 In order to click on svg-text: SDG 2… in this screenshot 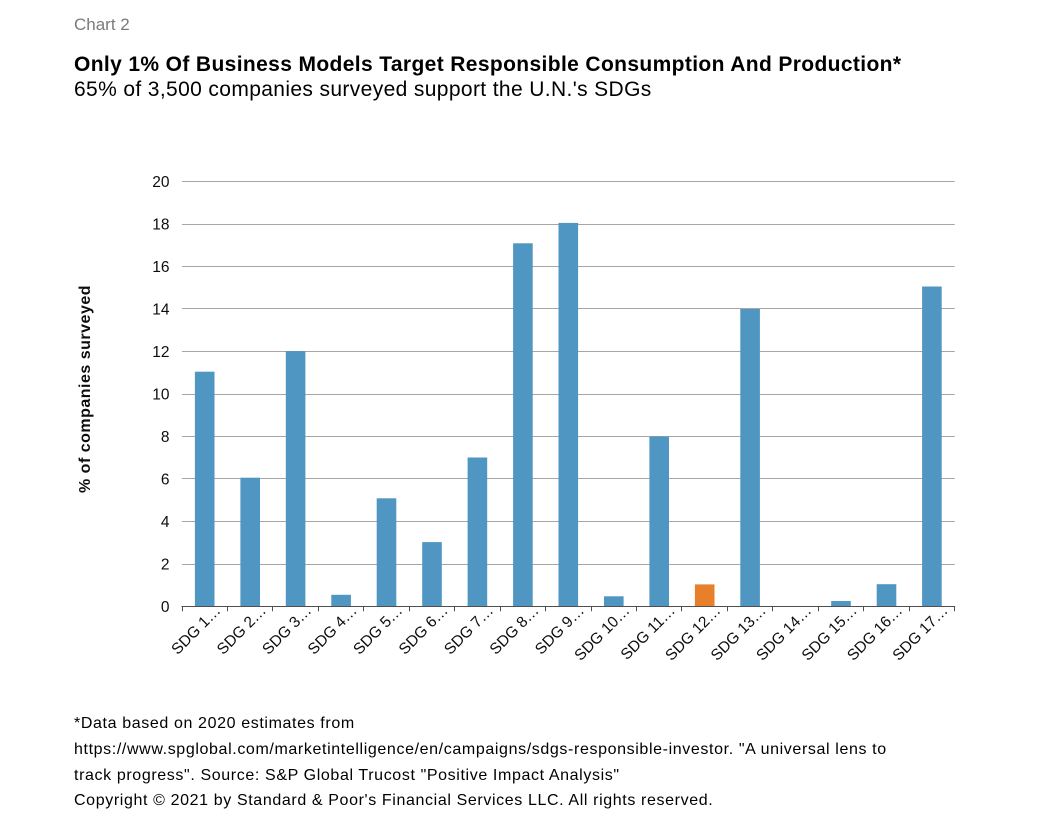, I will do `click(242, 630)`.